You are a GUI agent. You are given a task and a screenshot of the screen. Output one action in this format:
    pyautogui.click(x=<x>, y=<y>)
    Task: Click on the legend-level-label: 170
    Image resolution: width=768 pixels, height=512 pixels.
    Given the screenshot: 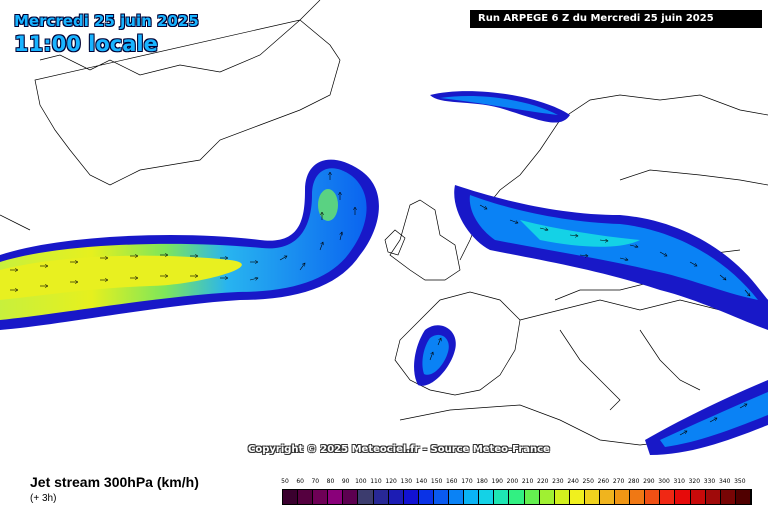 What is the action you would take?
    pyautogui.click(x=467, y=481)
    